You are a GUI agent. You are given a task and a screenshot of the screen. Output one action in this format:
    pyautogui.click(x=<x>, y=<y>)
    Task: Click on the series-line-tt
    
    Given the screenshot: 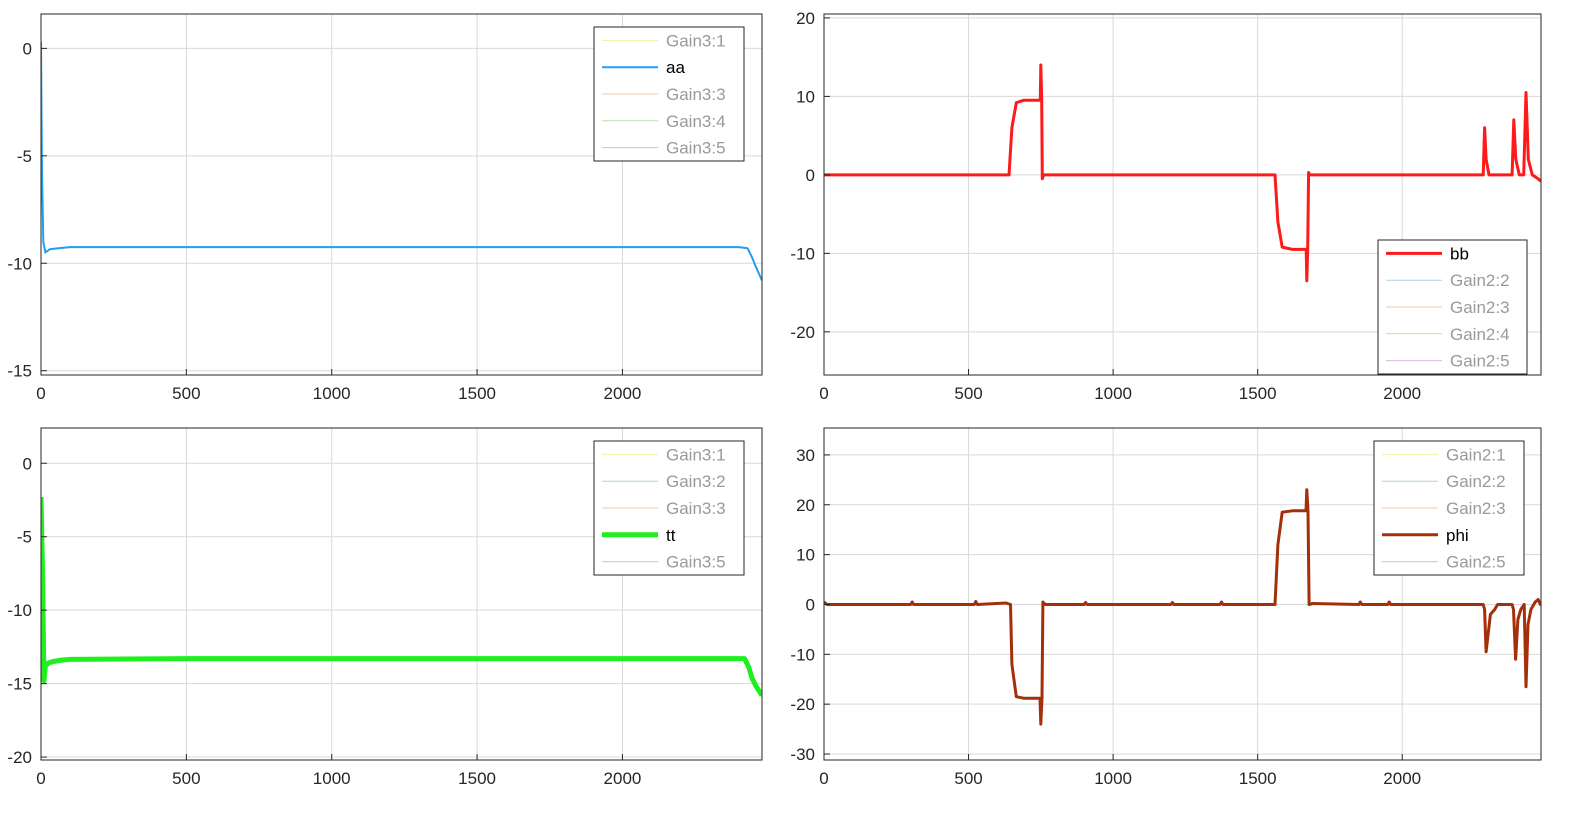 What is the action you would take?
    pyautogui.click(x=401, y=596)
    